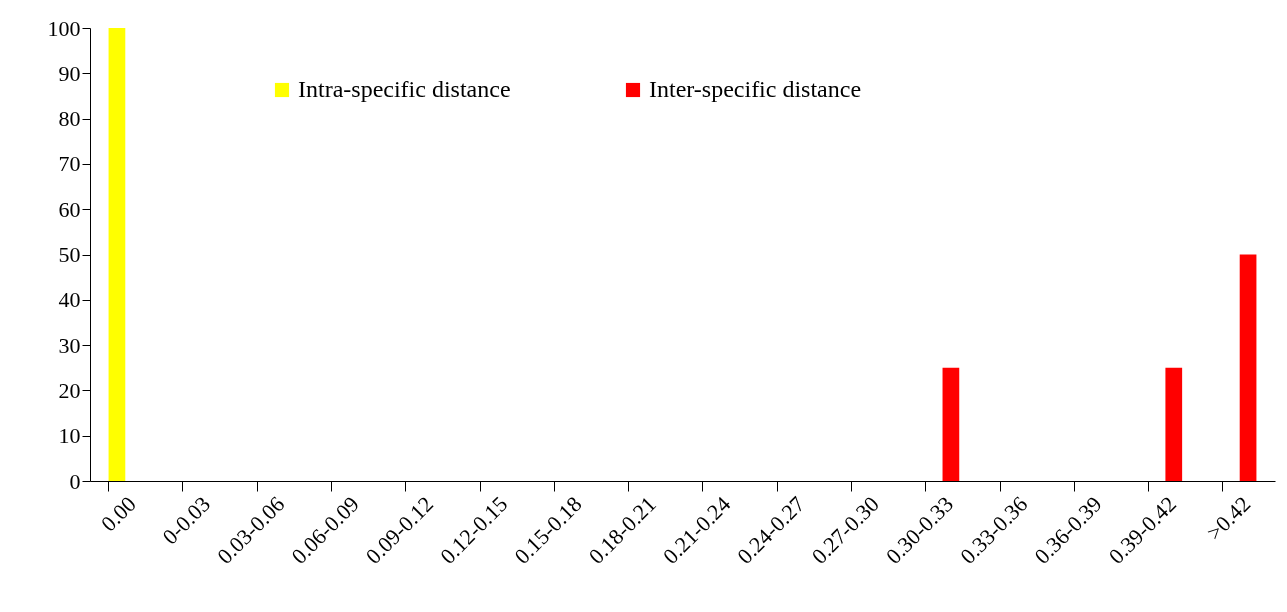 The height and width of the screenshot is (612, 1287). Describe the element at coordinates (69, 73) in the screenshot. I see `y-tick-label: 90` at that location.